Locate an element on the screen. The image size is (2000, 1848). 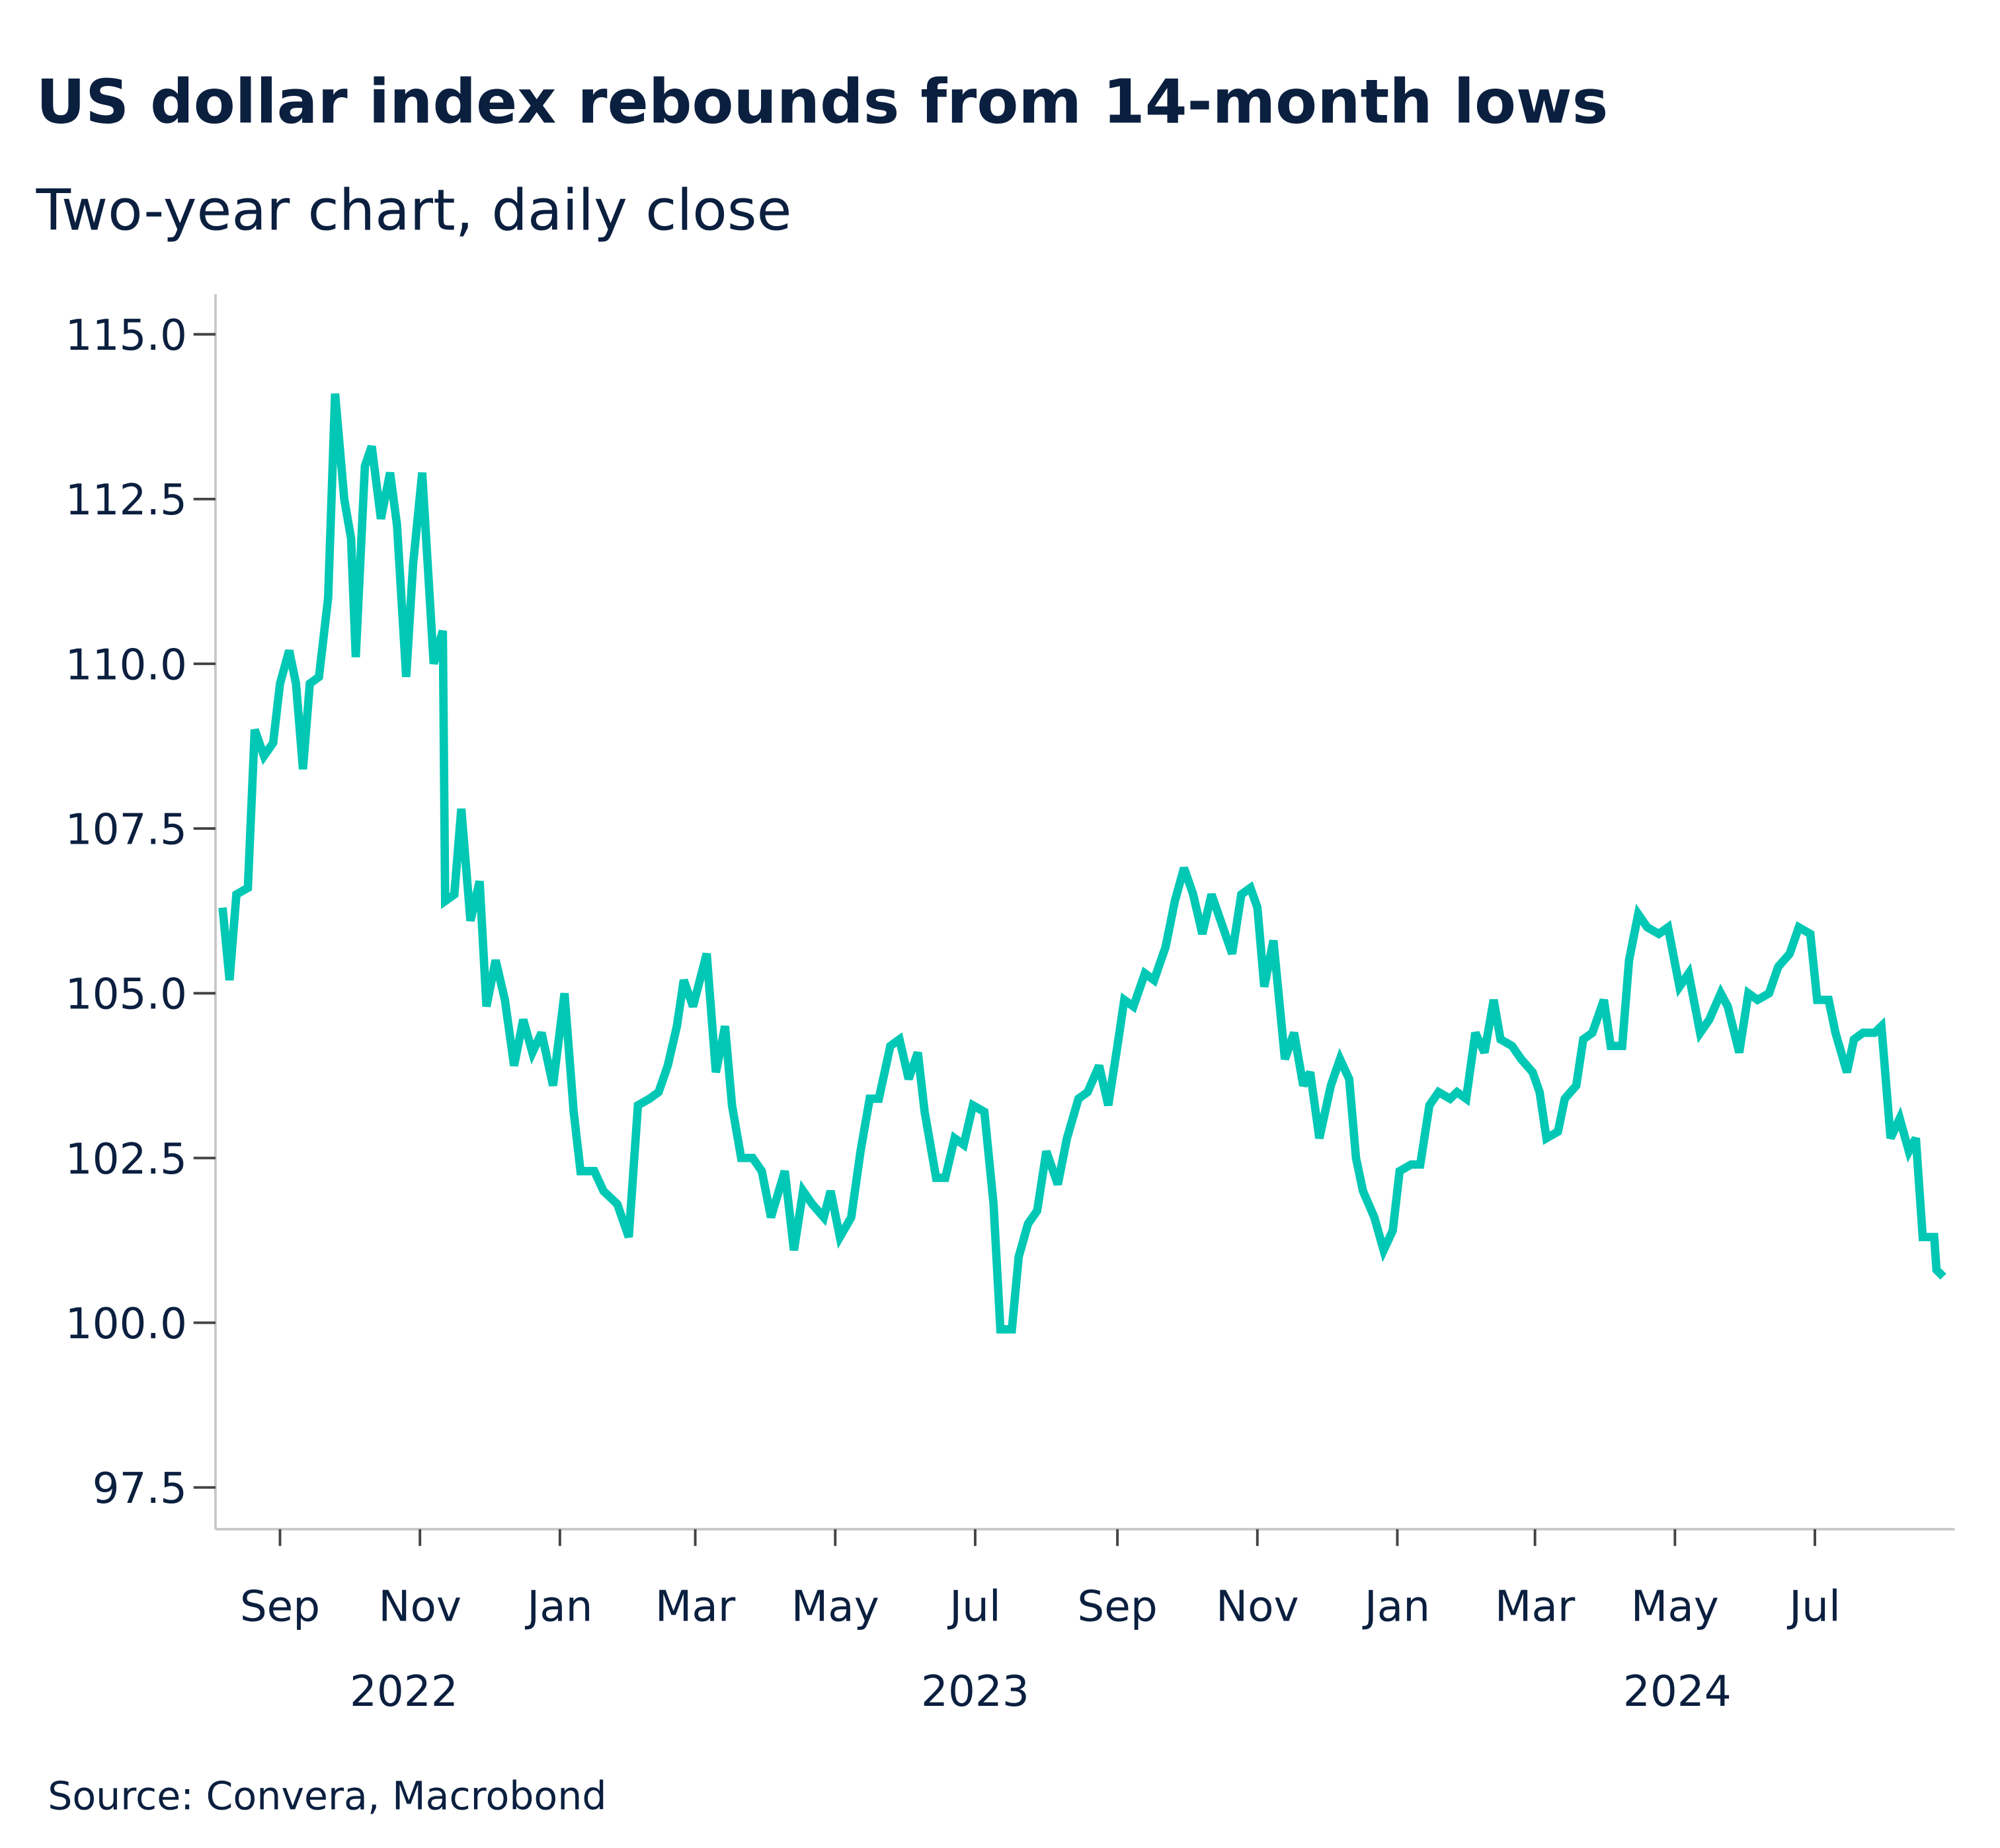
x-year-label: 2024 is located at coordinates (1677, 1691).